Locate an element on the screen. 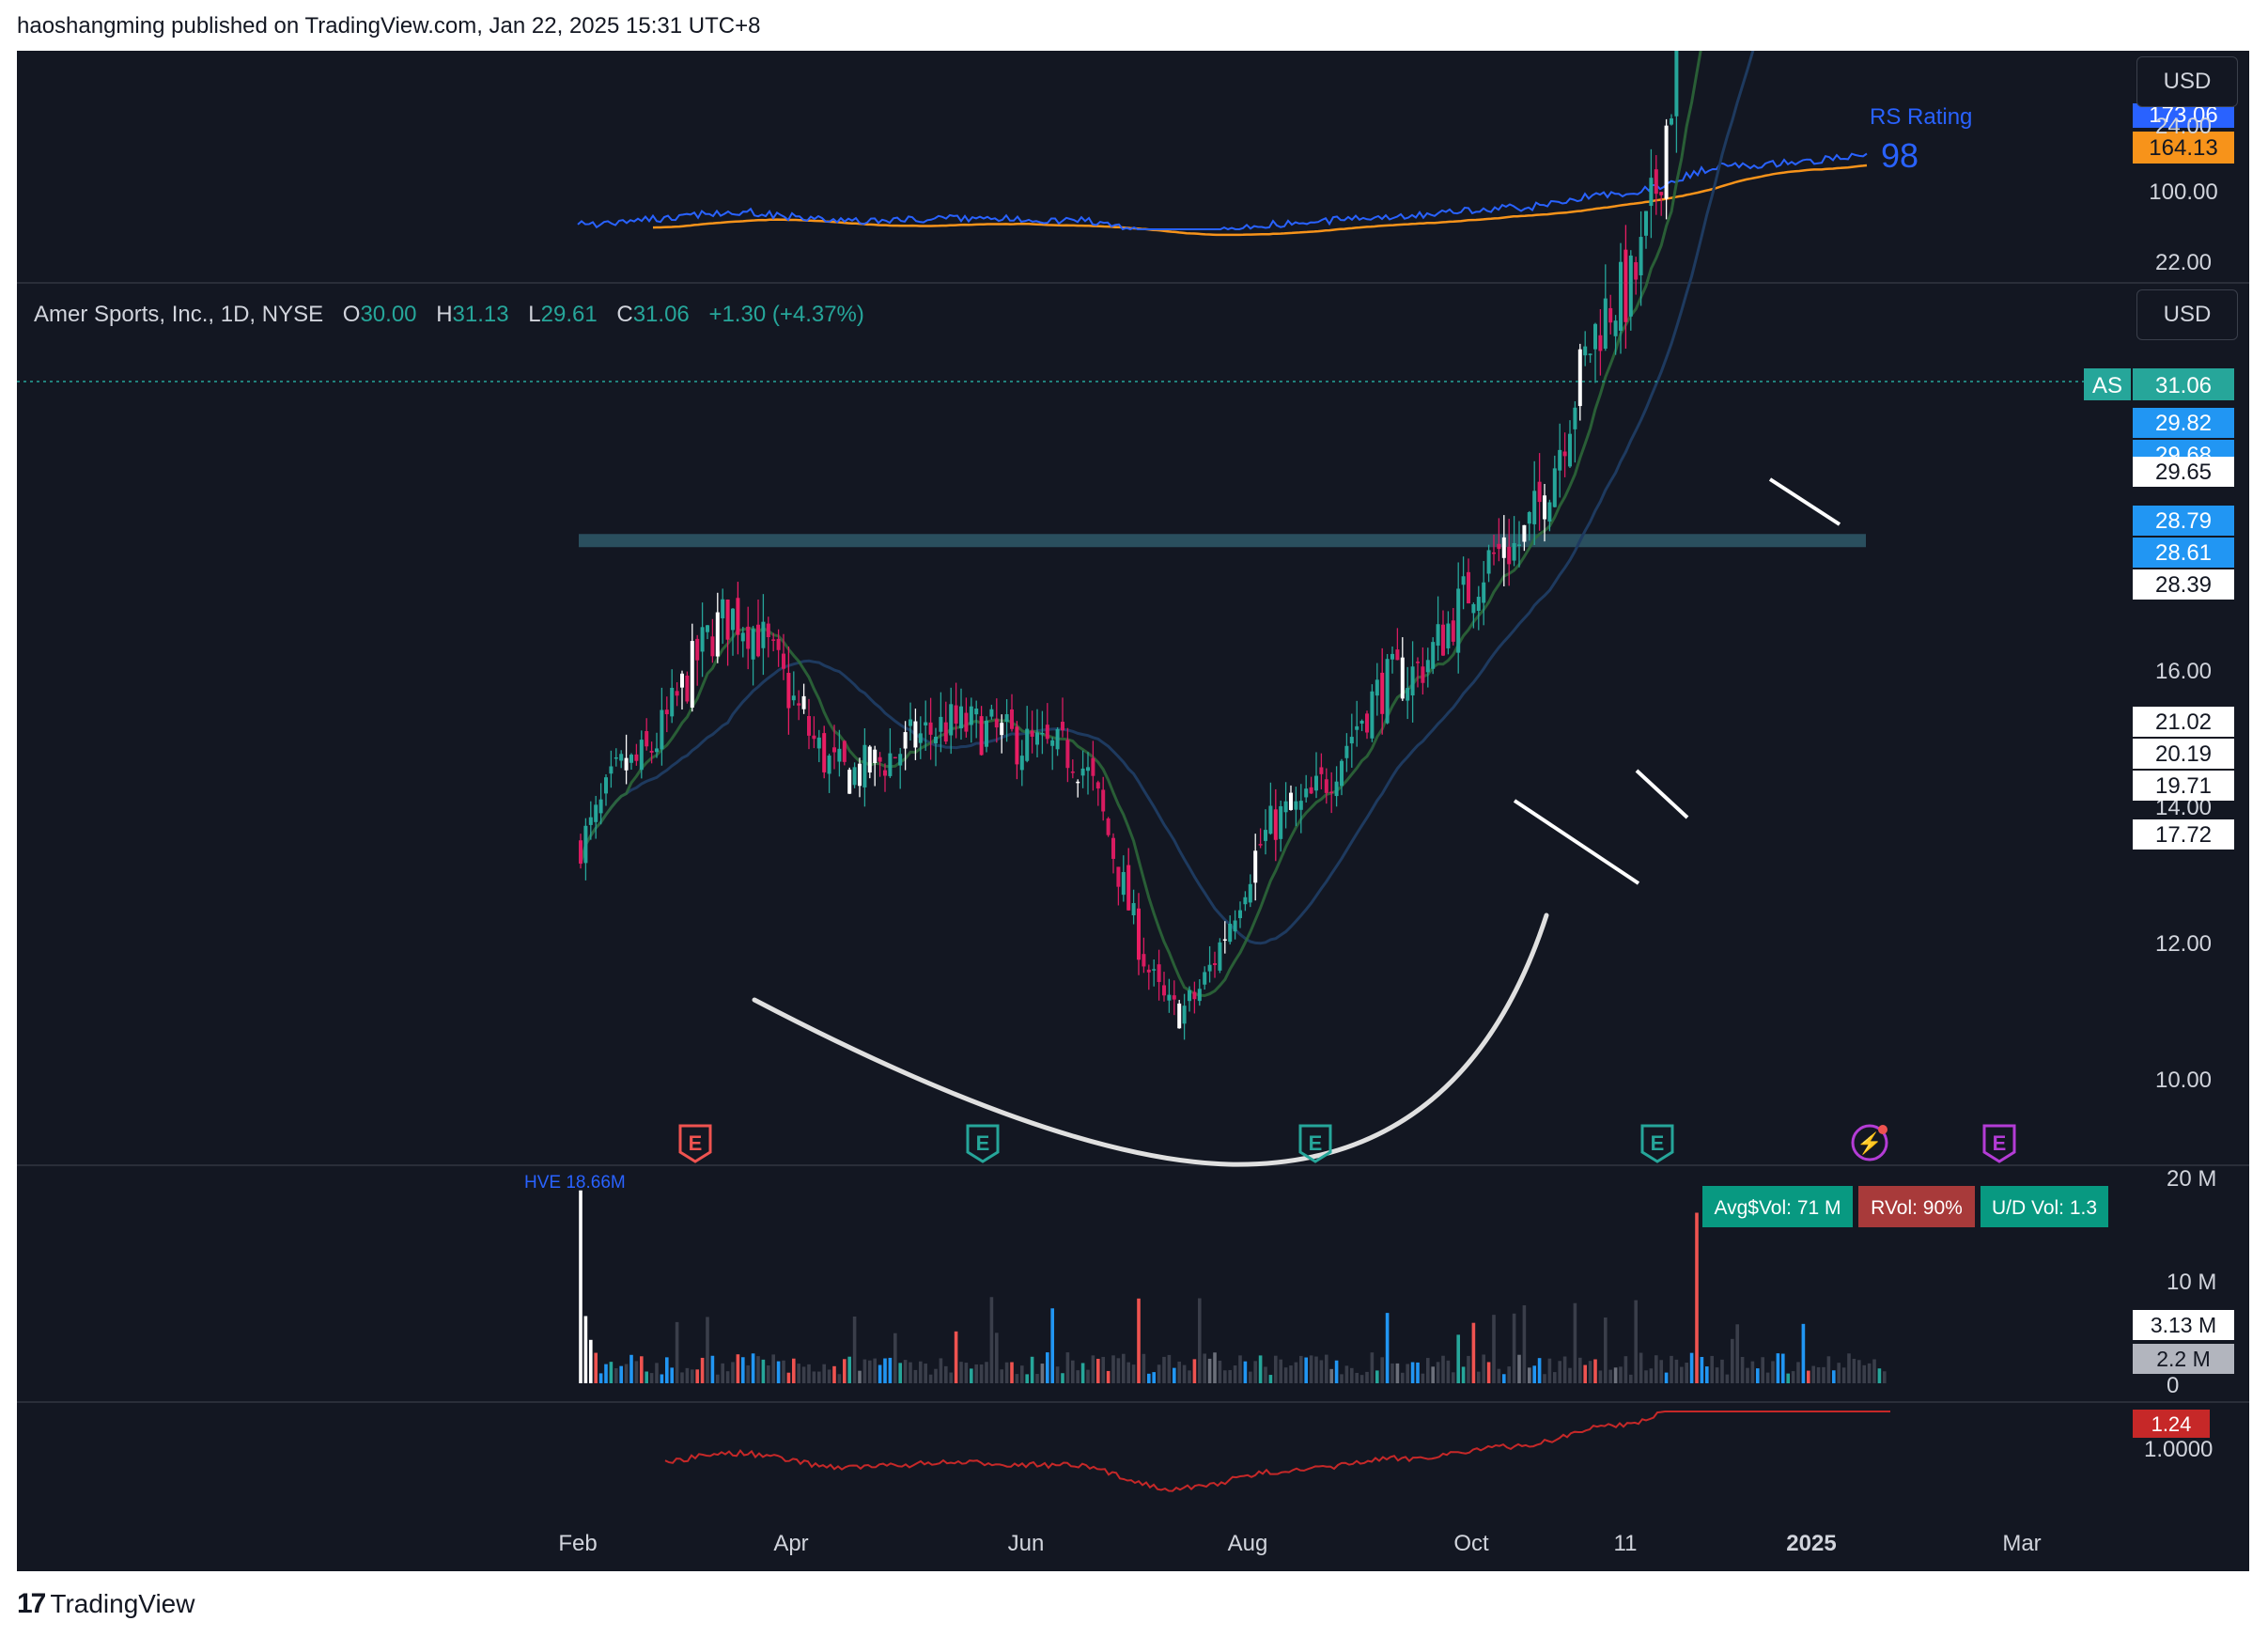 The width and height of the screenshot is (2268, 1637). price-badge-white-text: 29.65 is located at coordinates (2183, 472).